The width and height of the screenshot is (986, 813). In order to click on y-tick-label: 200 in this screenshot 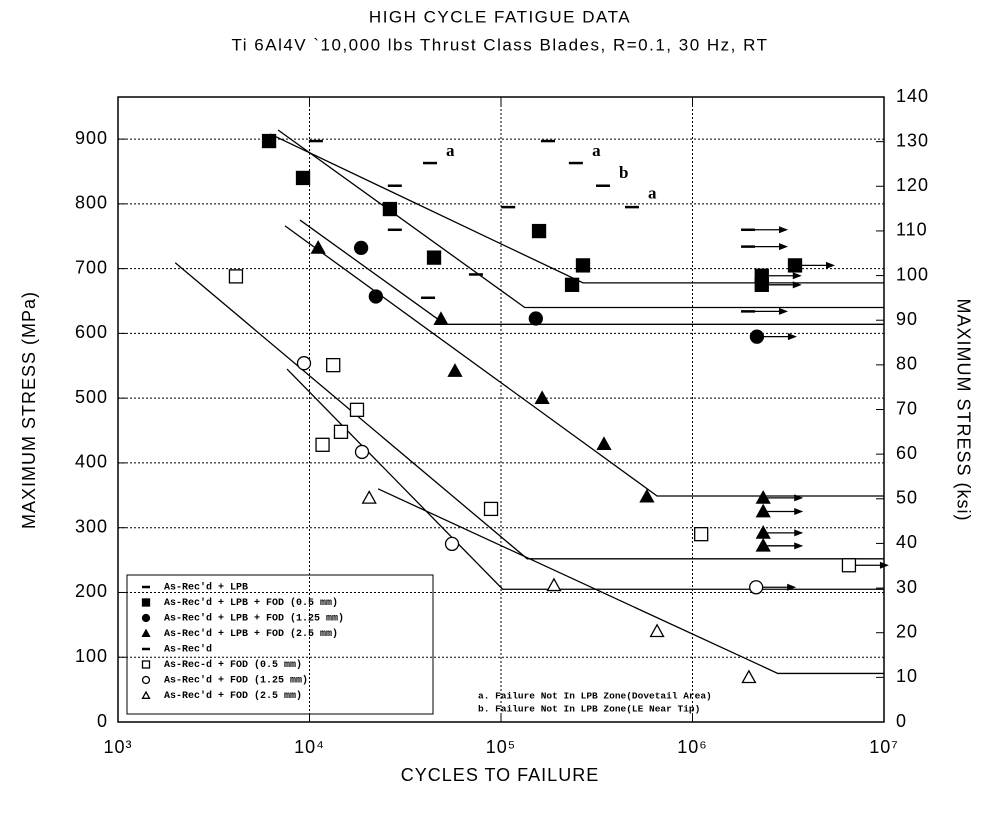, I will do `click(91, 591)`.